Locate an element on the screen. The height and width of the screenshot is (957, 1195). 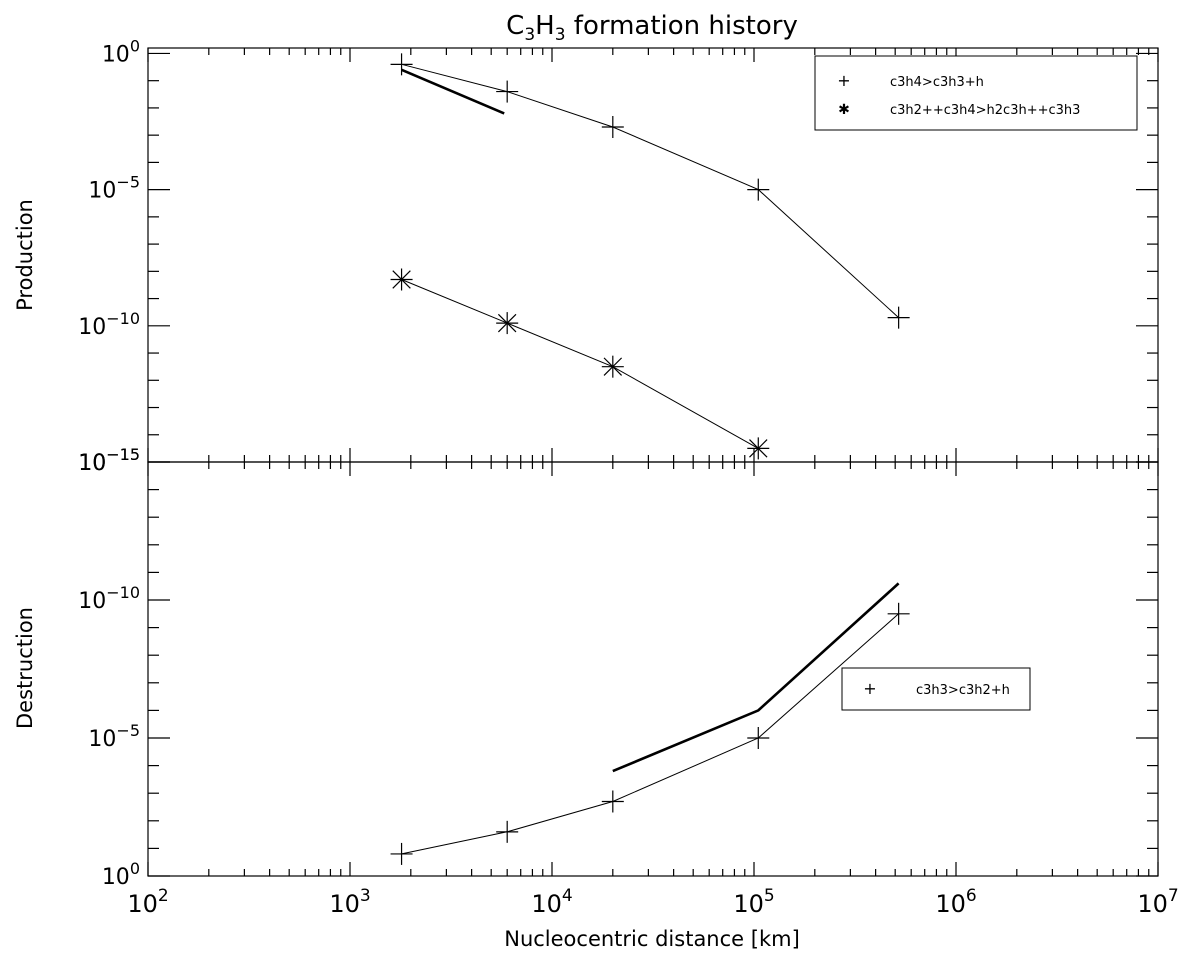
destruction-y-tick-labels: 10⁻¹⁵ 10⁻¹⁰ 10⁻⁵ 10⁰ is located at coordinates (109, 667).